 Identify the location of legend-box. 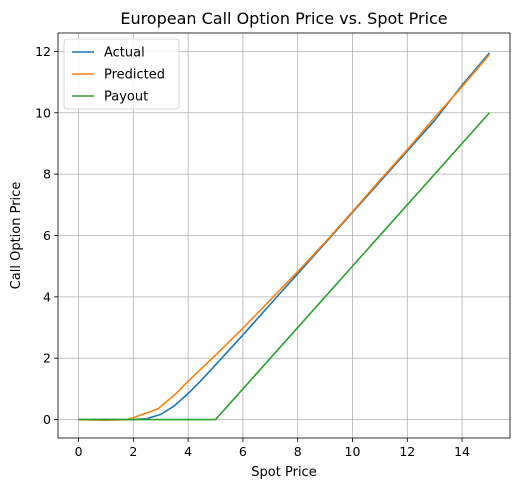
(121, 74).